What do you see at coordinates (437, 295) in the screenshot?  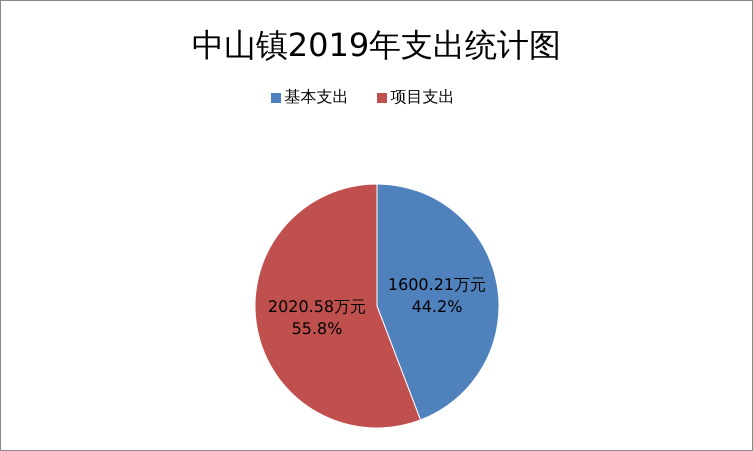 I see `data-label: 1600.21万元 44.2%` at bounding box center [437, 295].